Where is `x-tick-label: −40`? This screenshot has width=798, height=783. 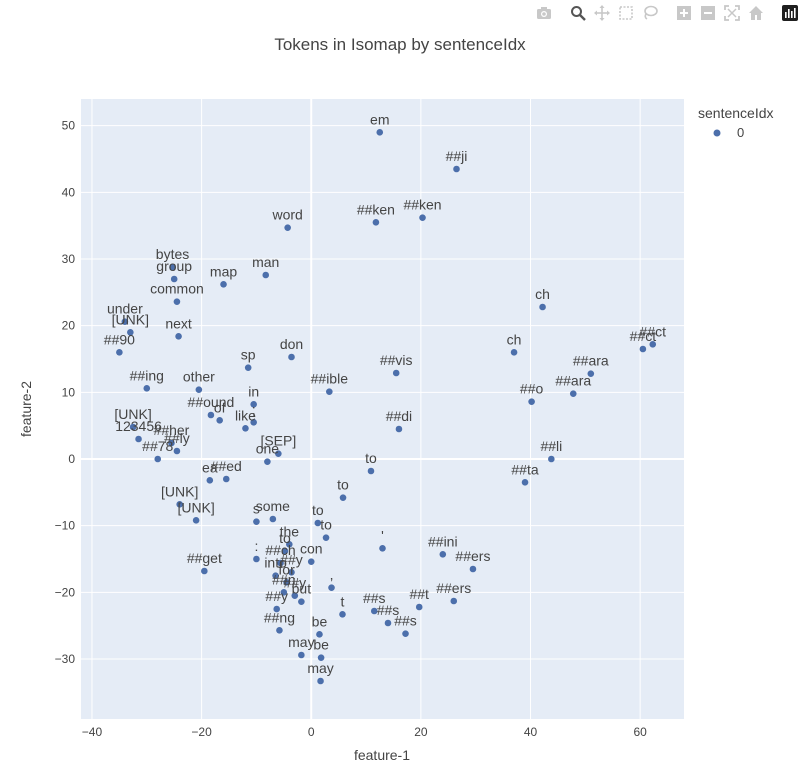
x-tick-label: −40 is located at coordinates (92, 732).